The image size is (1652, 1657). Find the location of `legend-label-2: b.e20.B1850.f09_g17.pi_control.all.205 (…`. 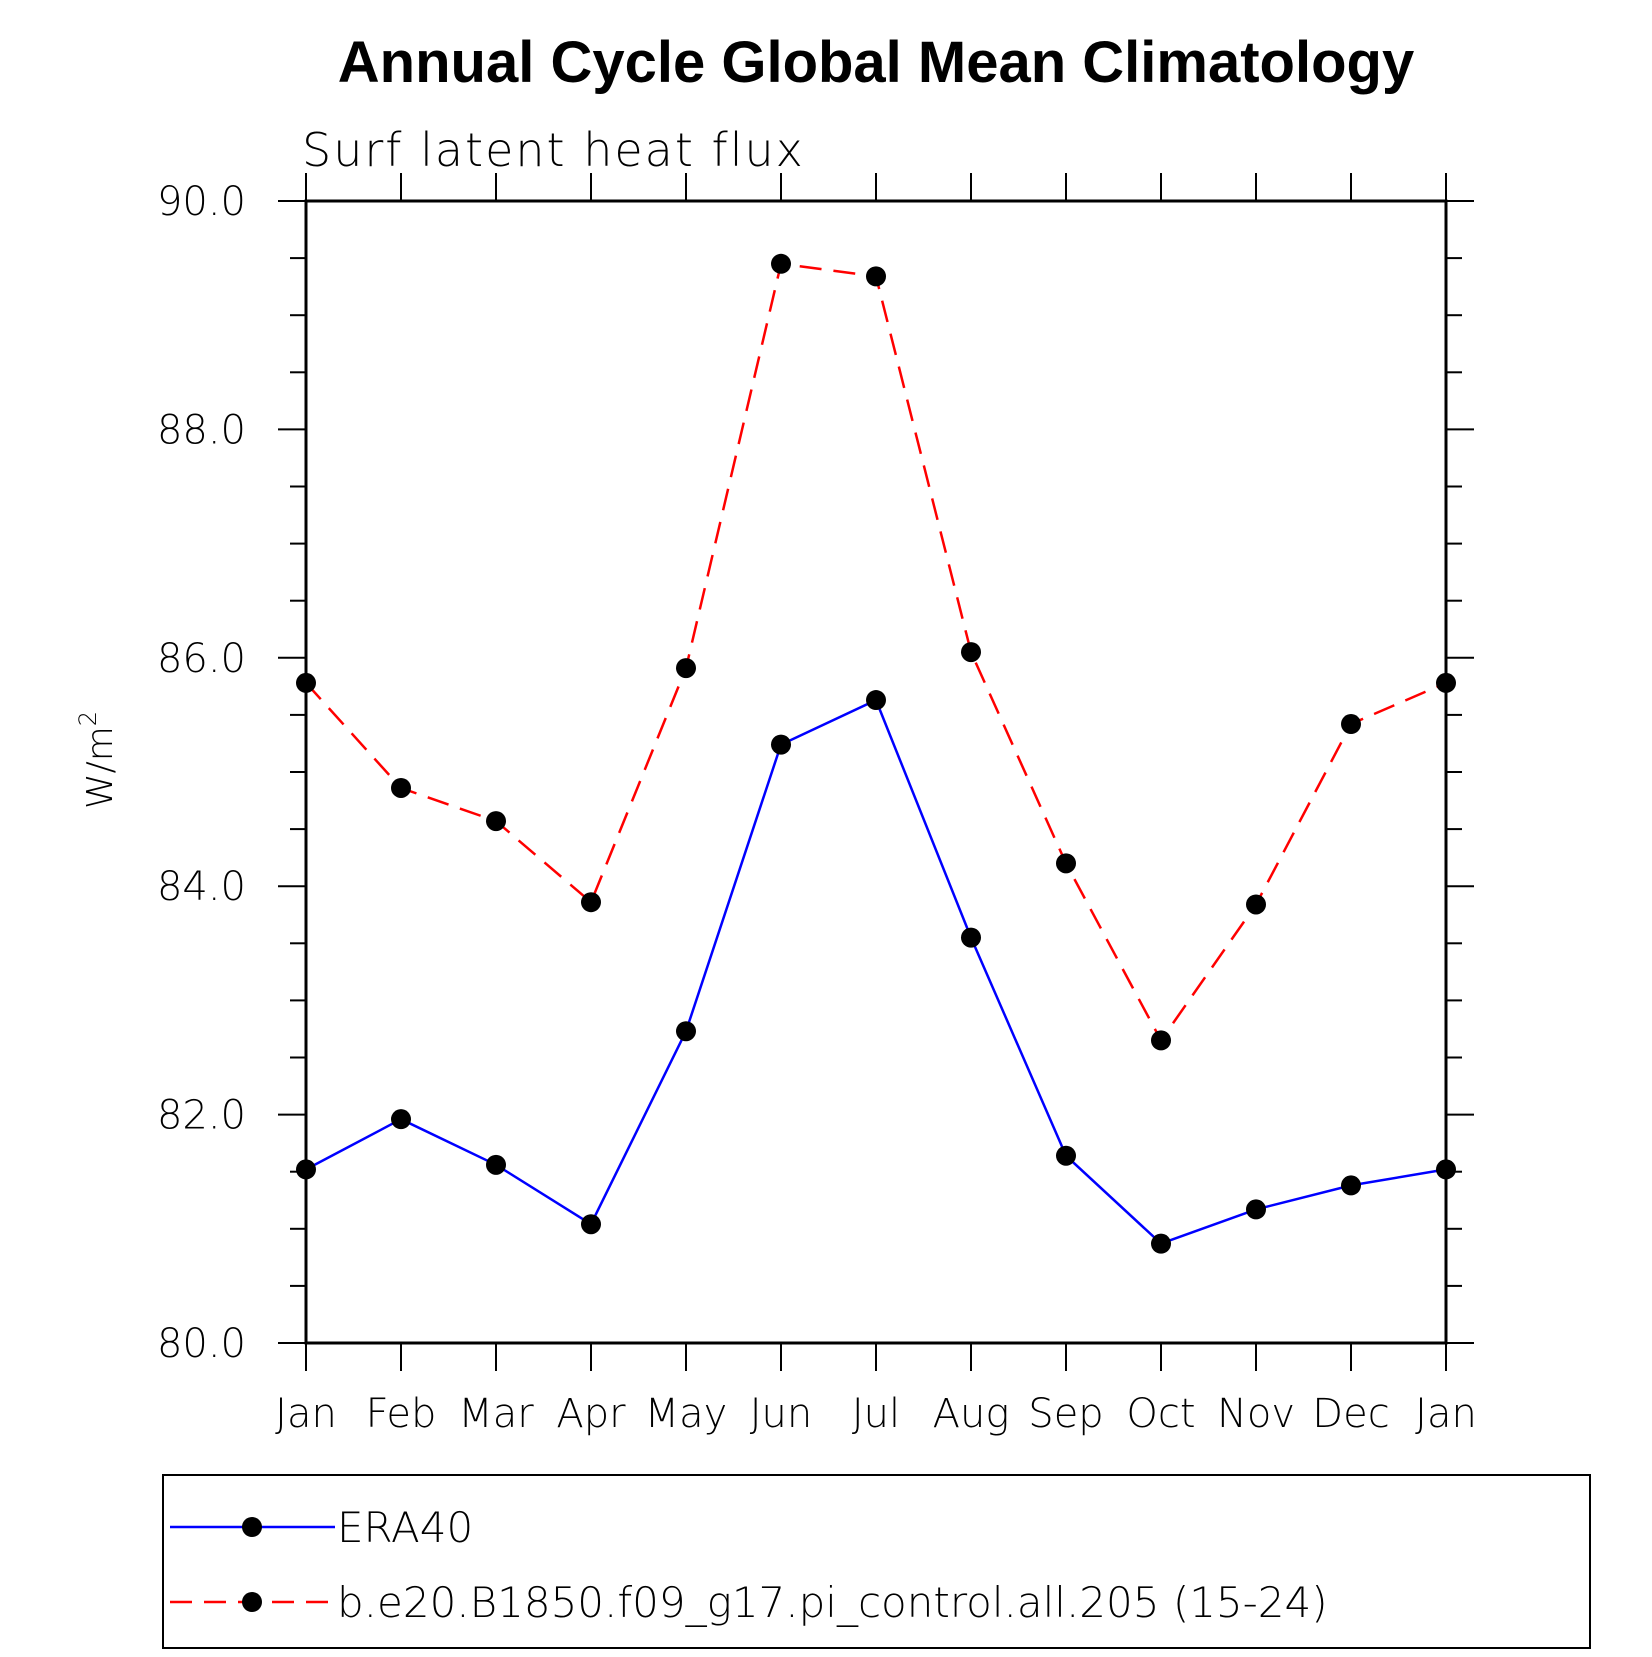

legend-label-2: b.e20.B1850.f09_g17.pi_control.all.205 (… is located at coordinates (832, 1602).